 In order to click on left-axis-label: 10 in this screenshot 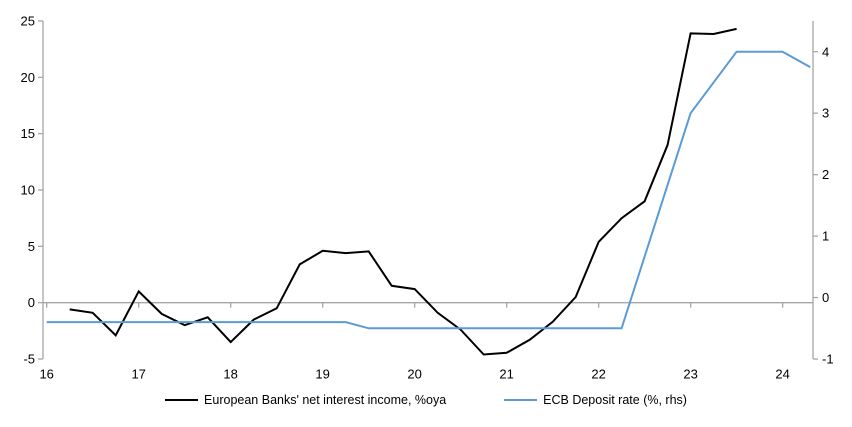, I will do `click(28, 190)`.